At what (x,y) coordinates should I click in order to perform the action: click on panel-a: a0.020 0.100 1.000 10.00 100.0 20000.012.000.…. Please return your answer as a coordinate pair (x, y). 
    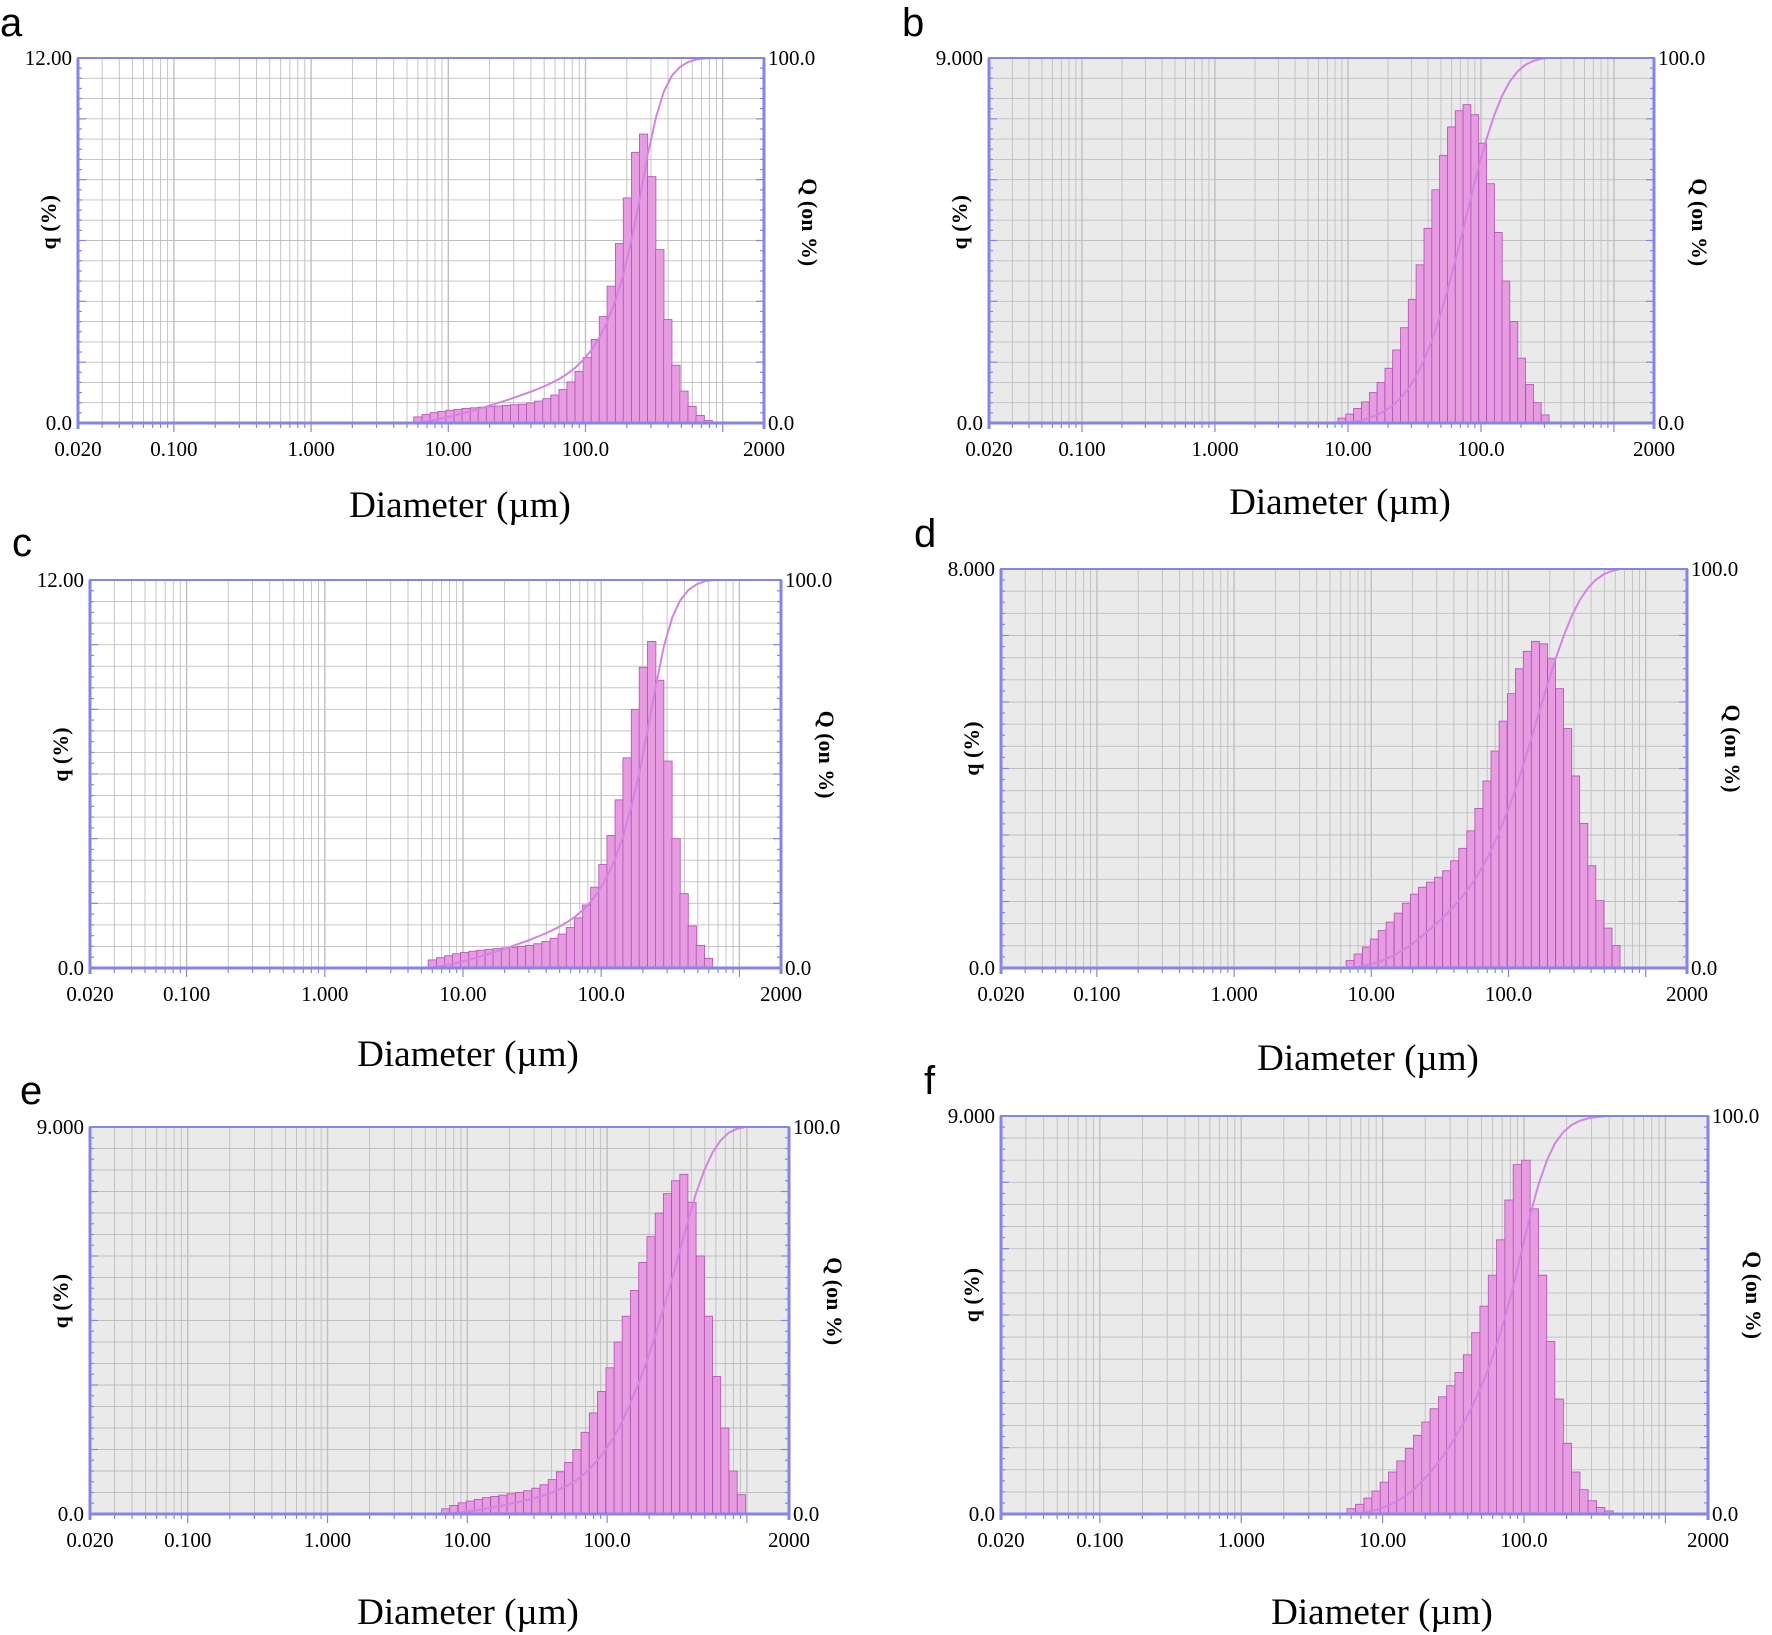
    Looking at the image, I should click on (411, 263).